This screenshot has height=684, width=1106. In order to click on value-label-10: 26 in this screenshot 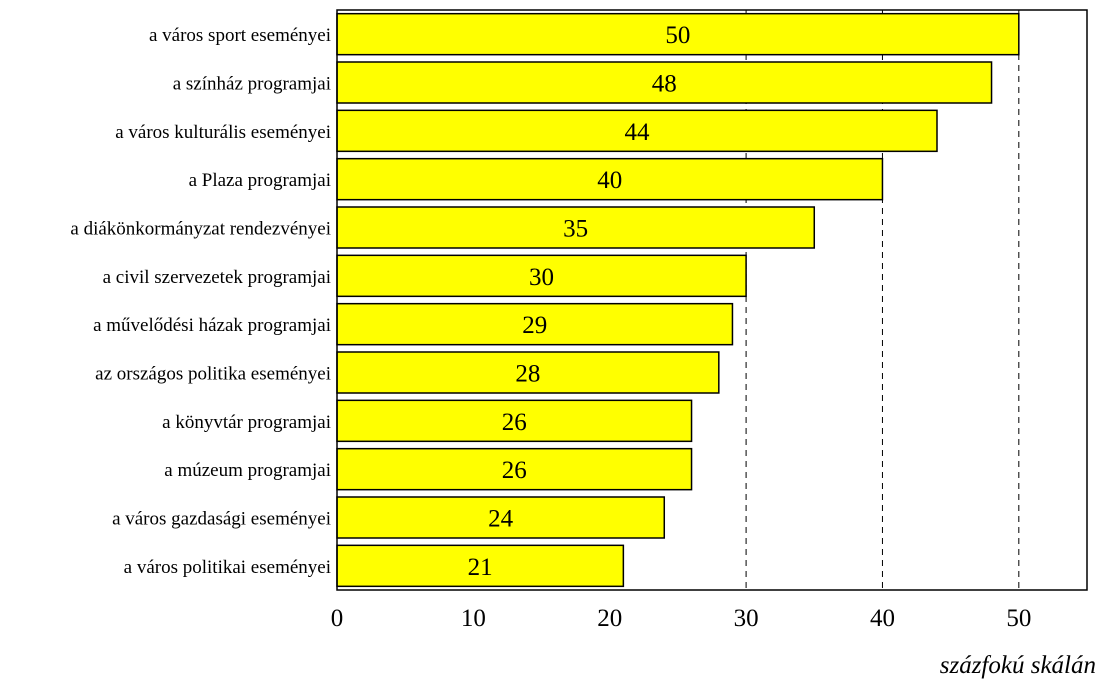, I will do `click(514, 470)`.